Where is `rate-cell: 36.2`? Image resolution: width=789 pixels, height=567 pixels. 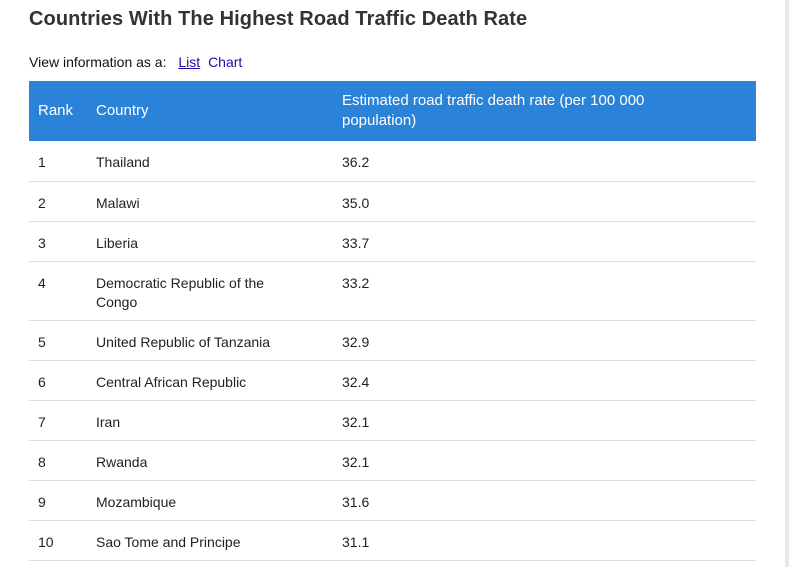 rate-cell: 36.2 is located at coordinates (549, 161).